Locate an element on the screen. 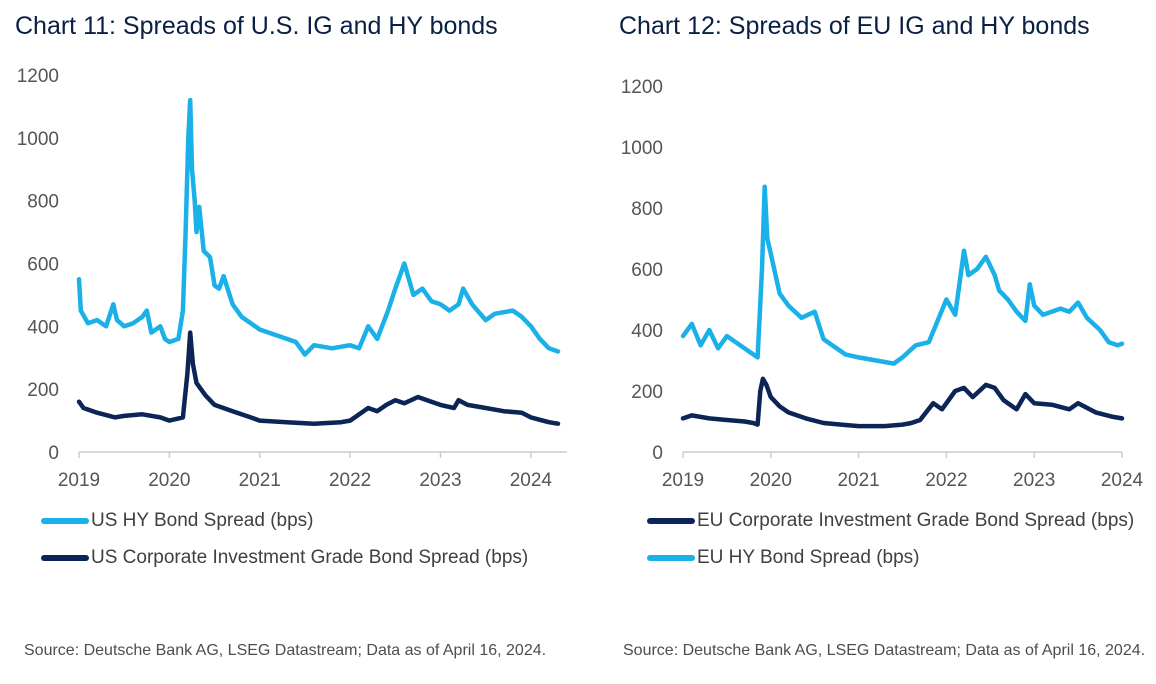 The width and height of the screenshot is (1156, 684). legend-item-us-hy: US HY Bond Spread (bps) is located at coordinates (311, 520).